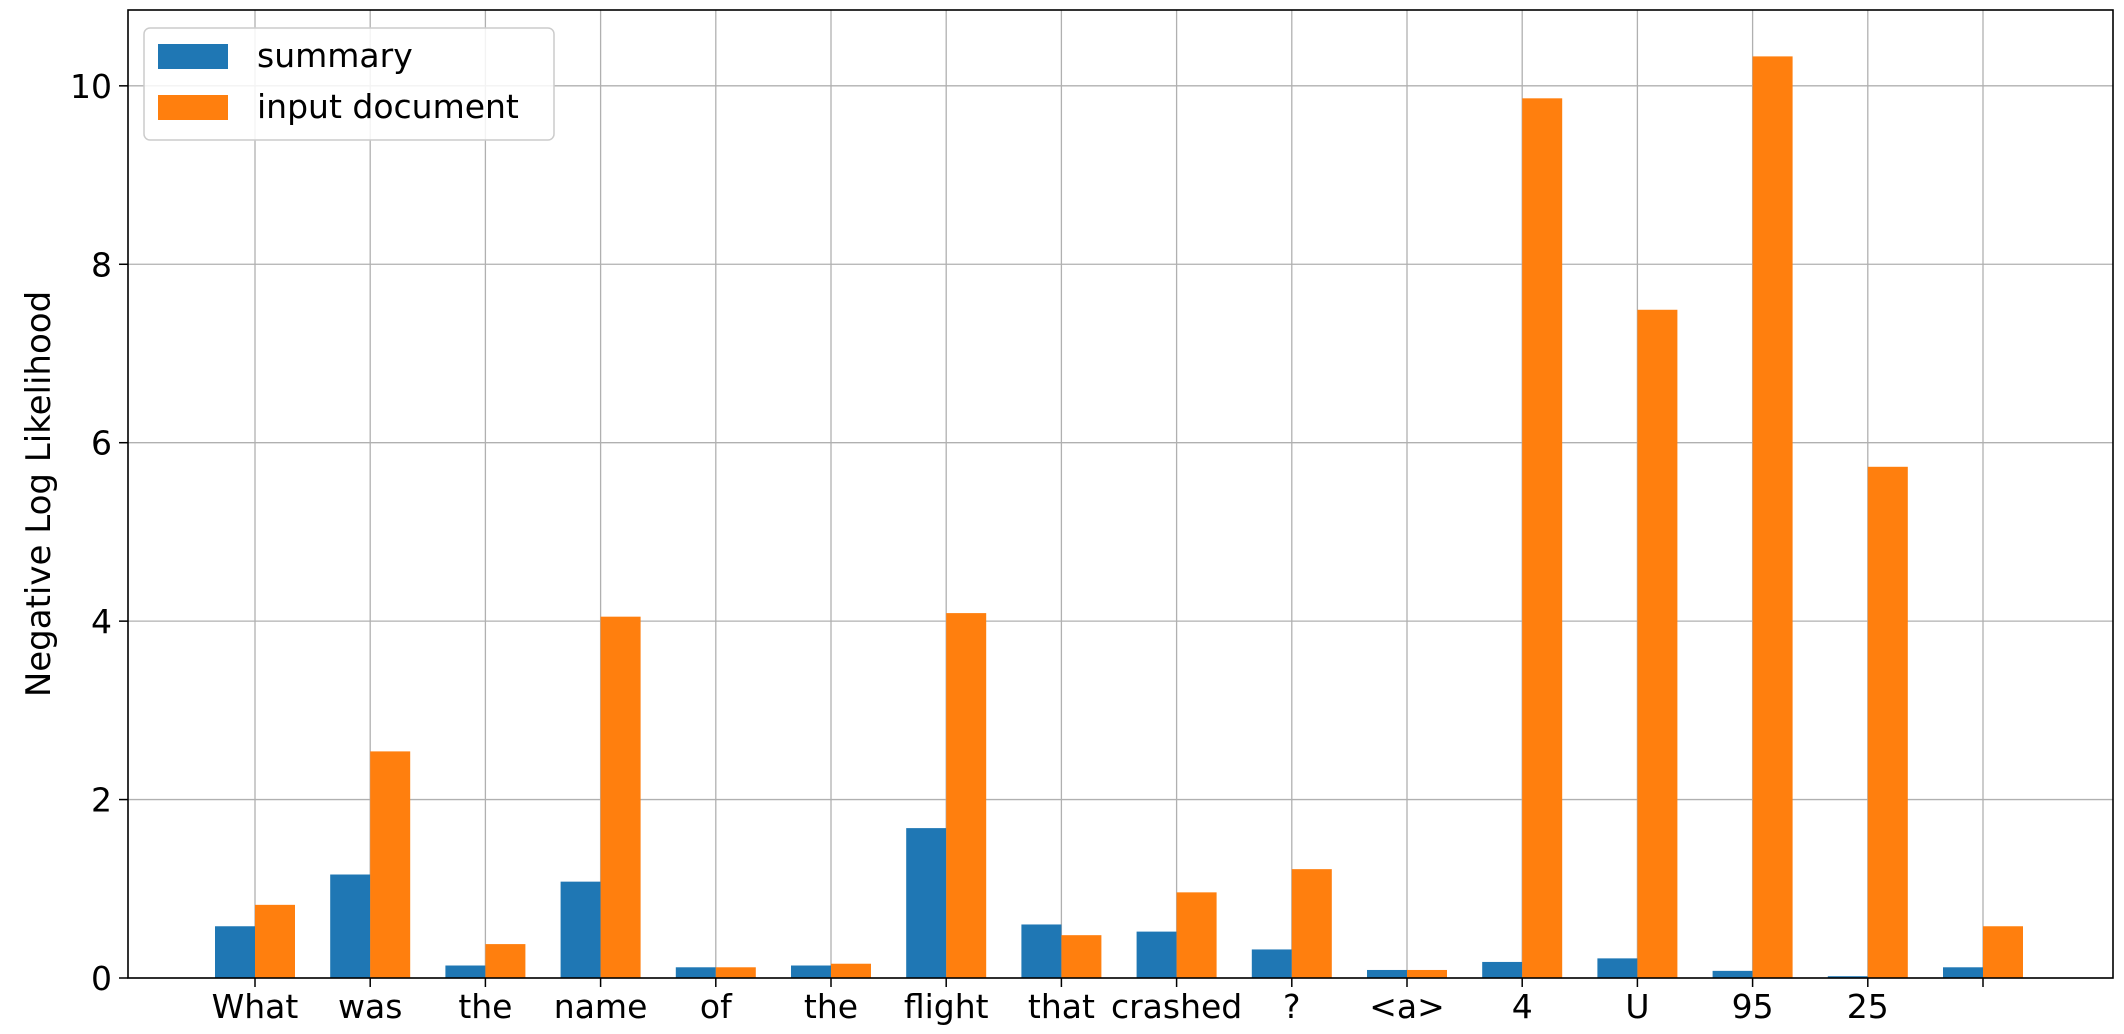  I want to click on y-axis-label: Negative Log Likelihood, so click(39, 494).